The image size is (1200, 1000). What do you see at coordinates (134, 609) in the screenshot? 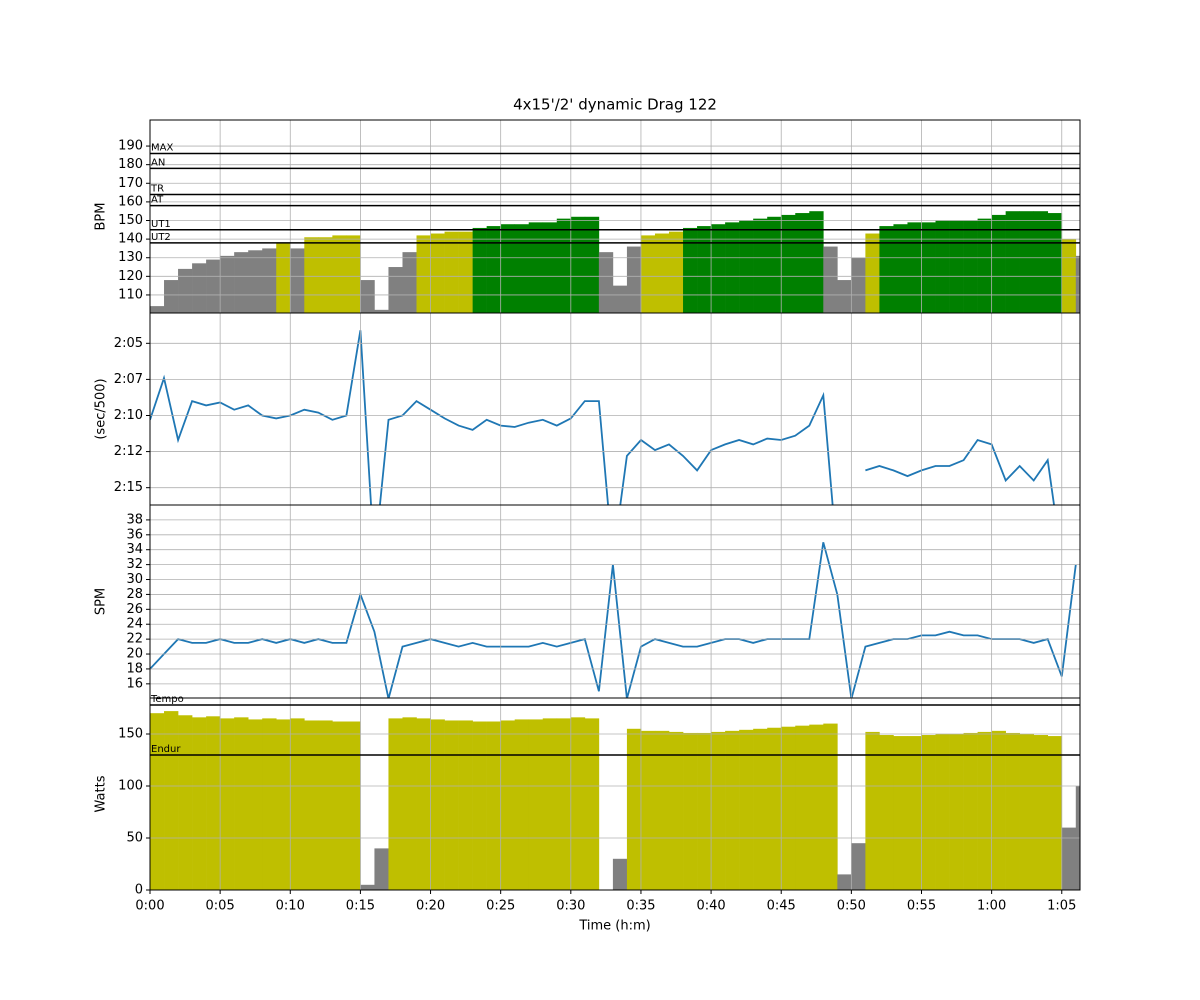
I see `y-tick-label: 26` at bounding box center [134, 609].